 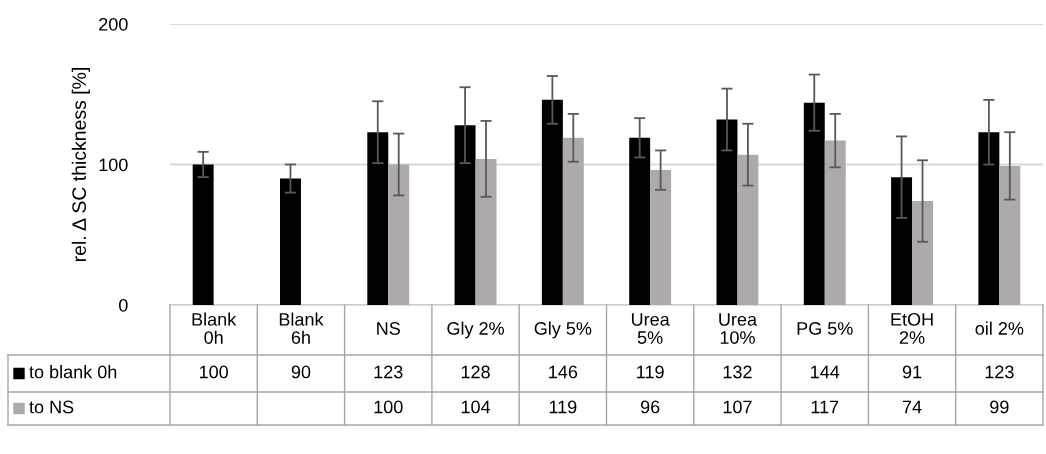 What do you see at coordinates (999, 407) in the screenshot?
I see `data-label: 99` at bounding box center [999, 407].